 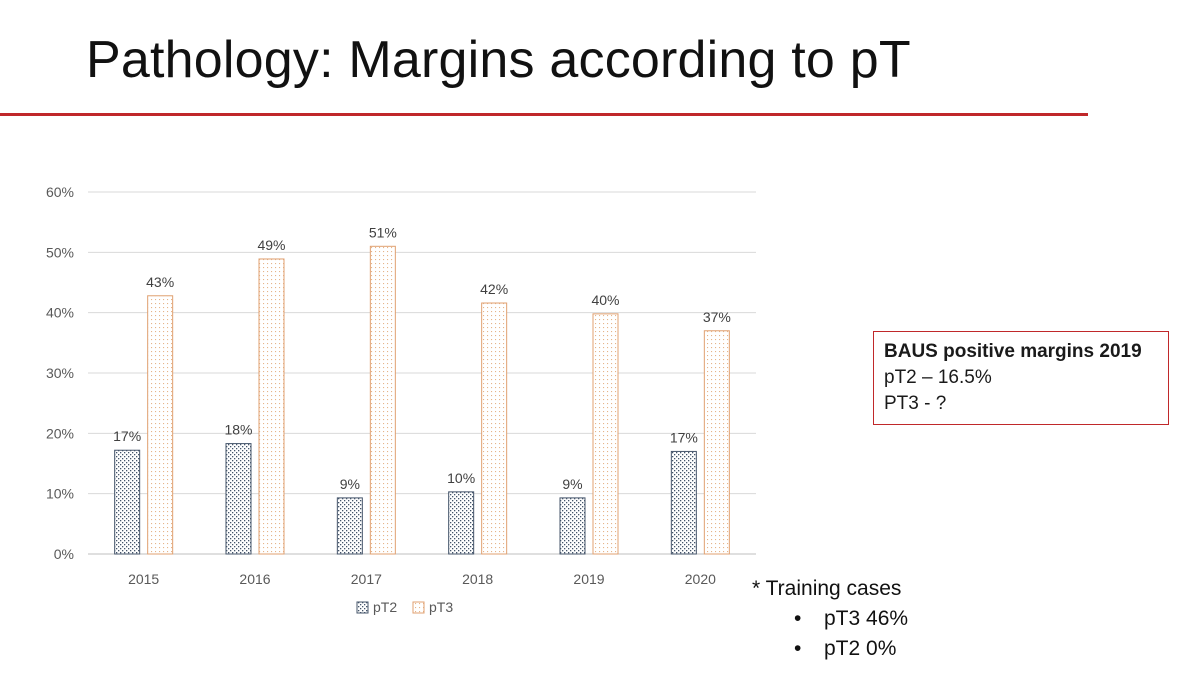 I want to click on y-tick-label: 50%, so click(x=60, y=252).